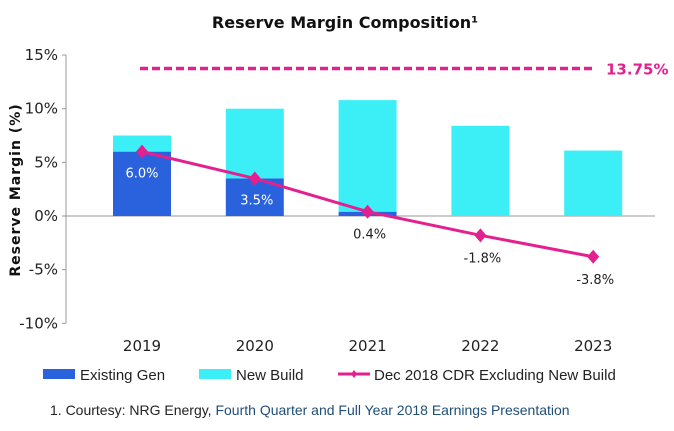  Describe the element at coordinates (637, 69) in the screenshot. I see `reference-line-label: 13.75%` at that location.